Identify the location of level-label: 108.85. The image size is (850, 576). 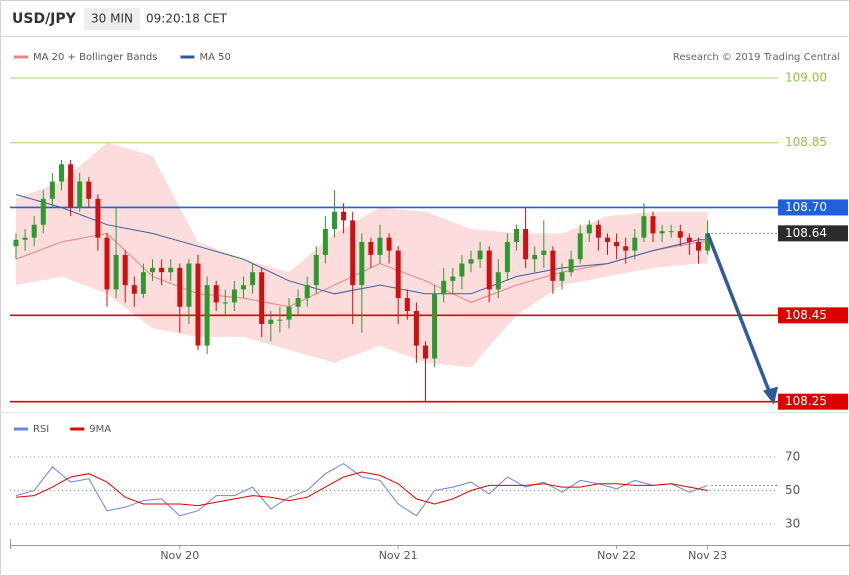
(806, 142).